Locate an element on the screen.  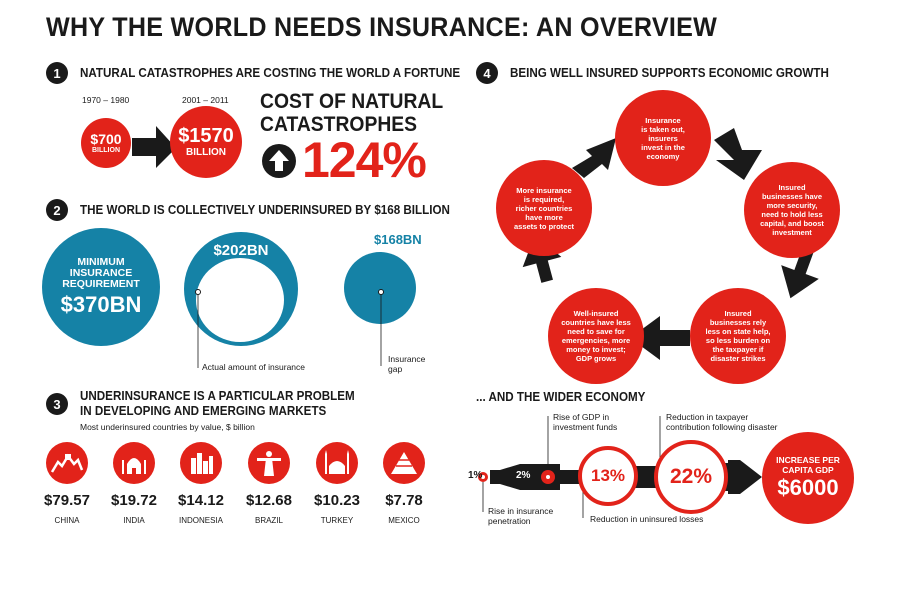
insurance-gap-circle is located at coordinates (380, 288).